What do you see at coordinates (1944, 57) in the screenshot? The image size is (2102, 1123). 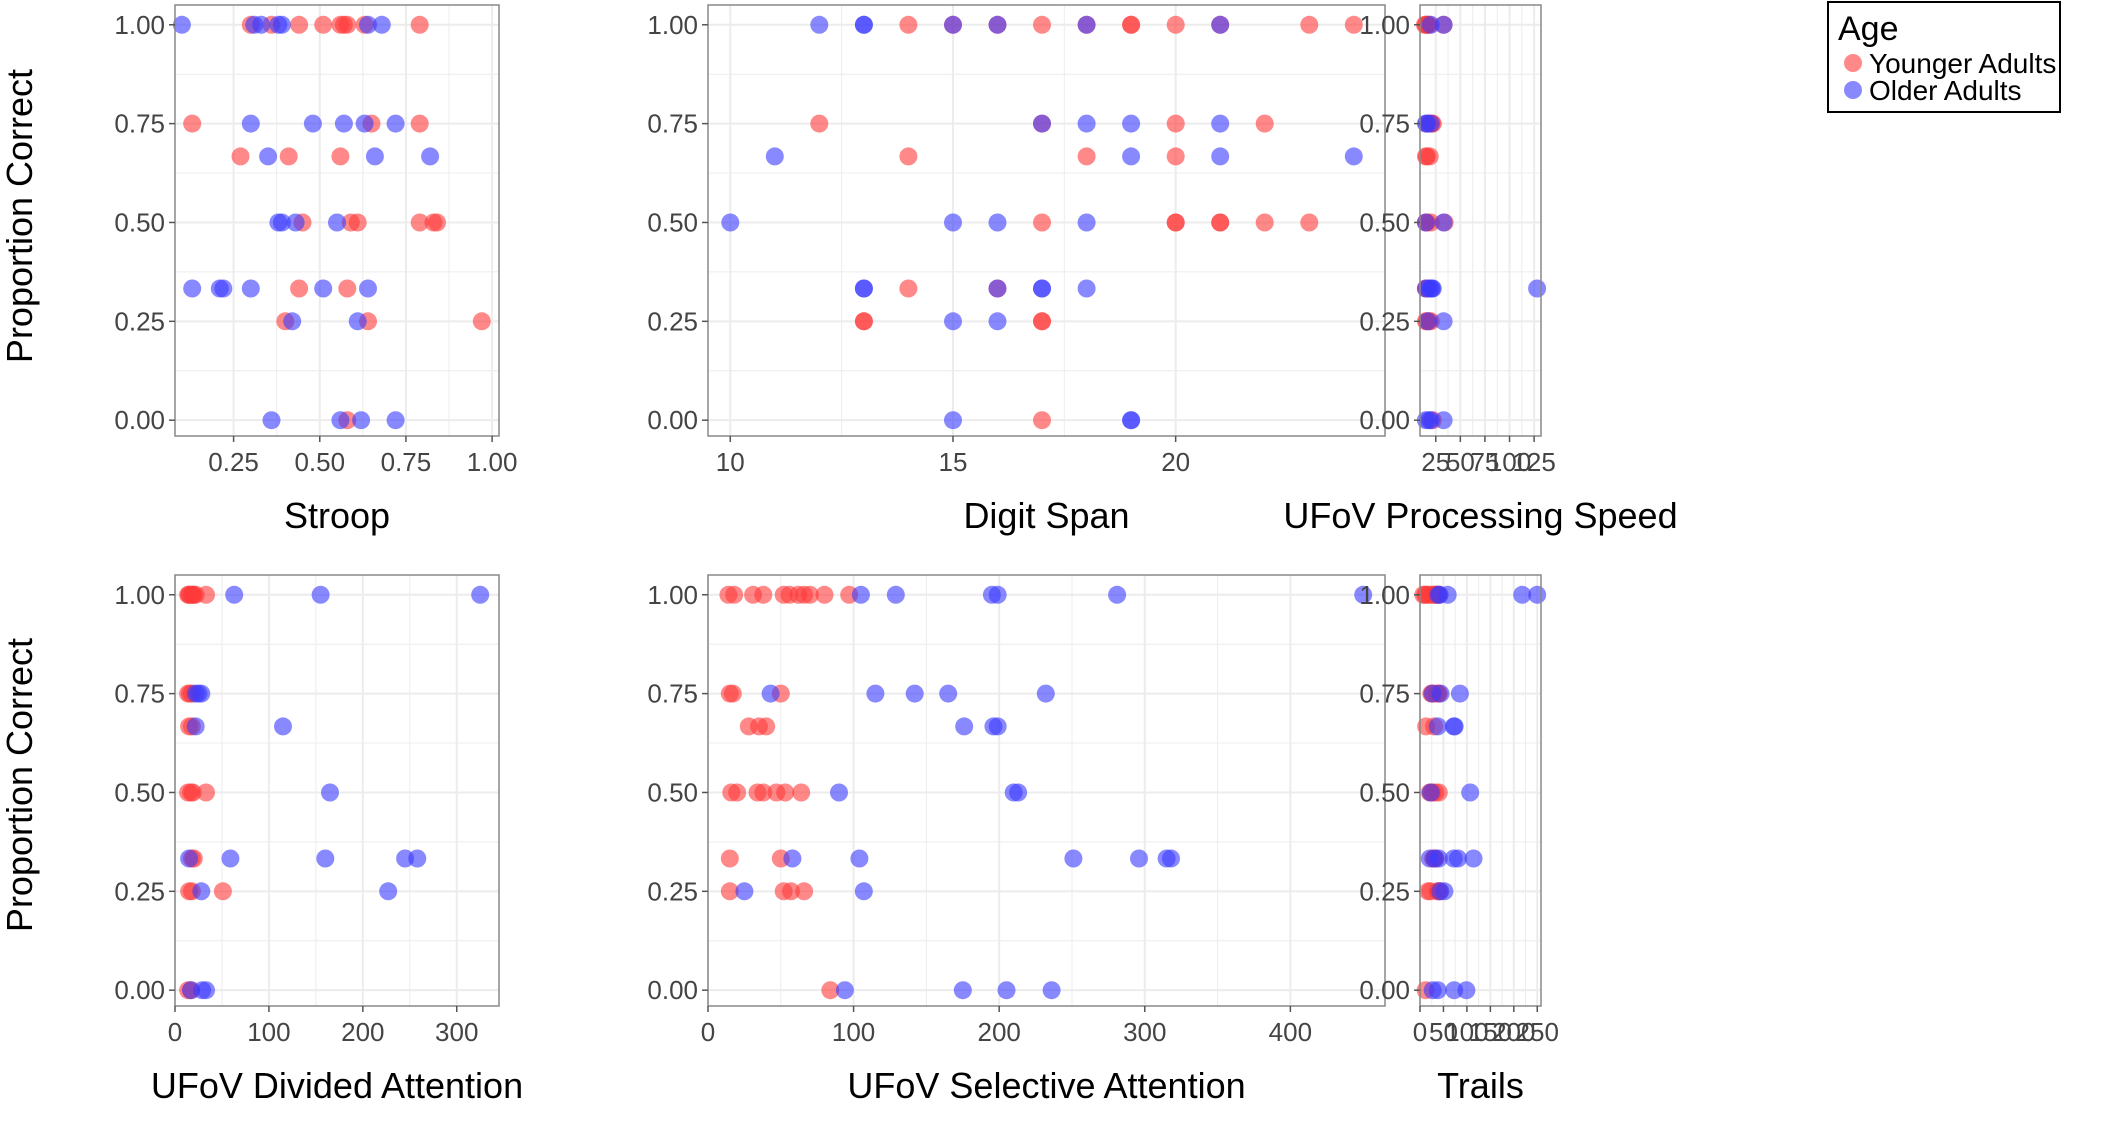 I see `legend: Age Younger Adults Older Adults` at bounding box center [1944, 57].